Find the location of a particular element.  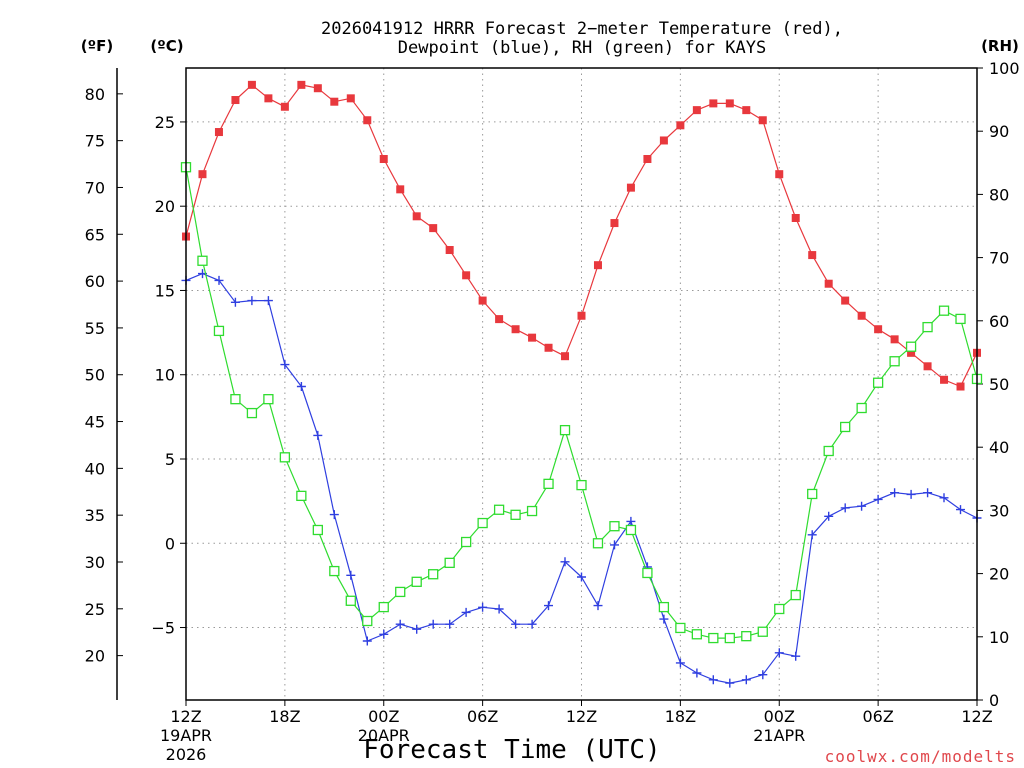

fahrenheit-tick-label: 45 is located at coordinates (95, 422).